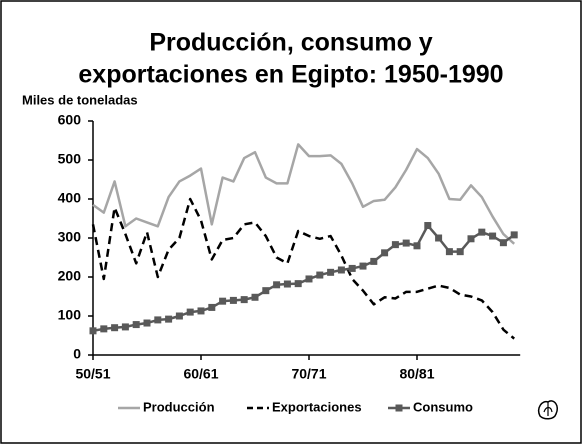 Image resolution: width=582 pixels, height=444 pixels. I want to click on x-tick-label: 50/51, so click(92, 374).